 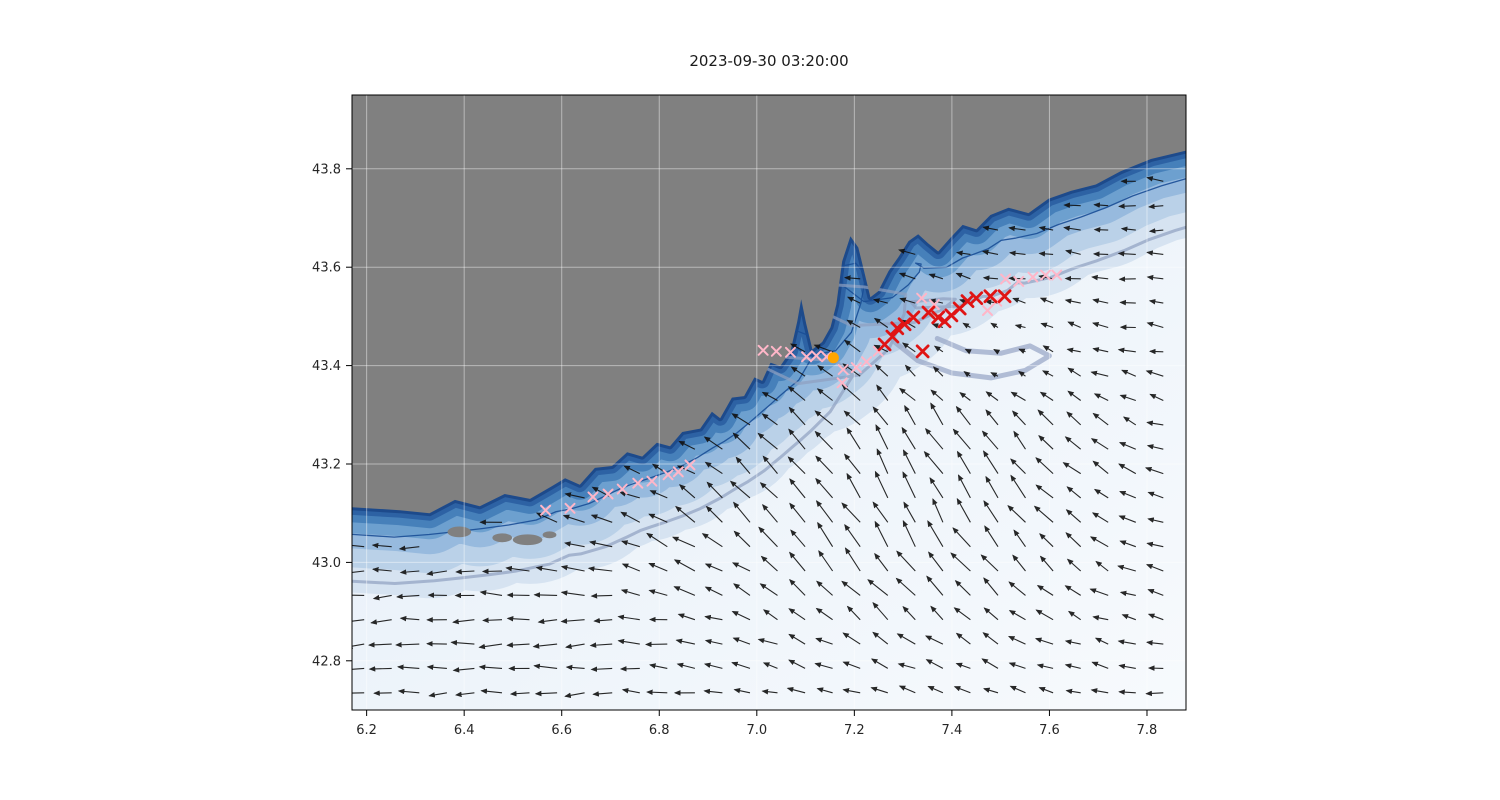 What do you see at coordinates (854, 730) in the screenshot?
I see `x-tick-label: 7.2` at bounding box center [854, 730].